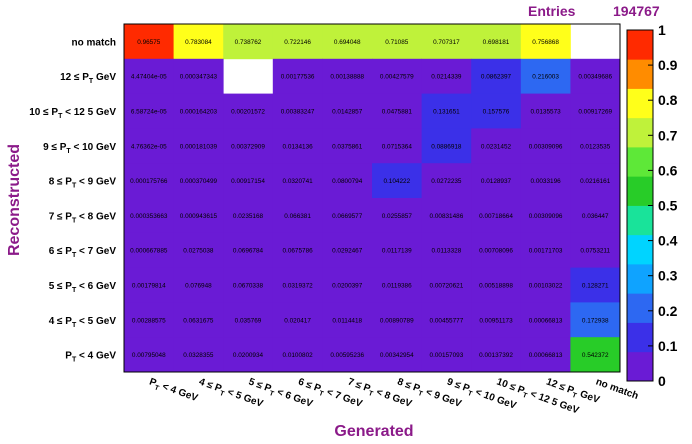 This screenshot has width=692, height=444. What do you see at coordinates (446, 77) in the screenshot?
I see `cell-value-label: 0.0214339` at bounding box center [446, 77].